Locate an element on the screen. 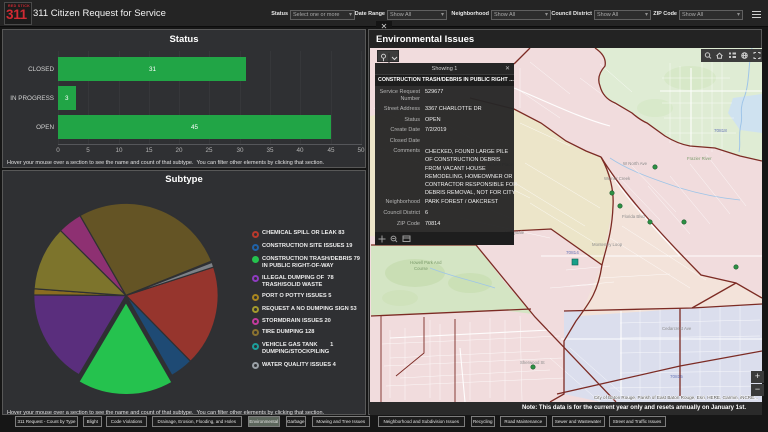  svg-text: Monterrey Loop is located at coordinates (607, 244).